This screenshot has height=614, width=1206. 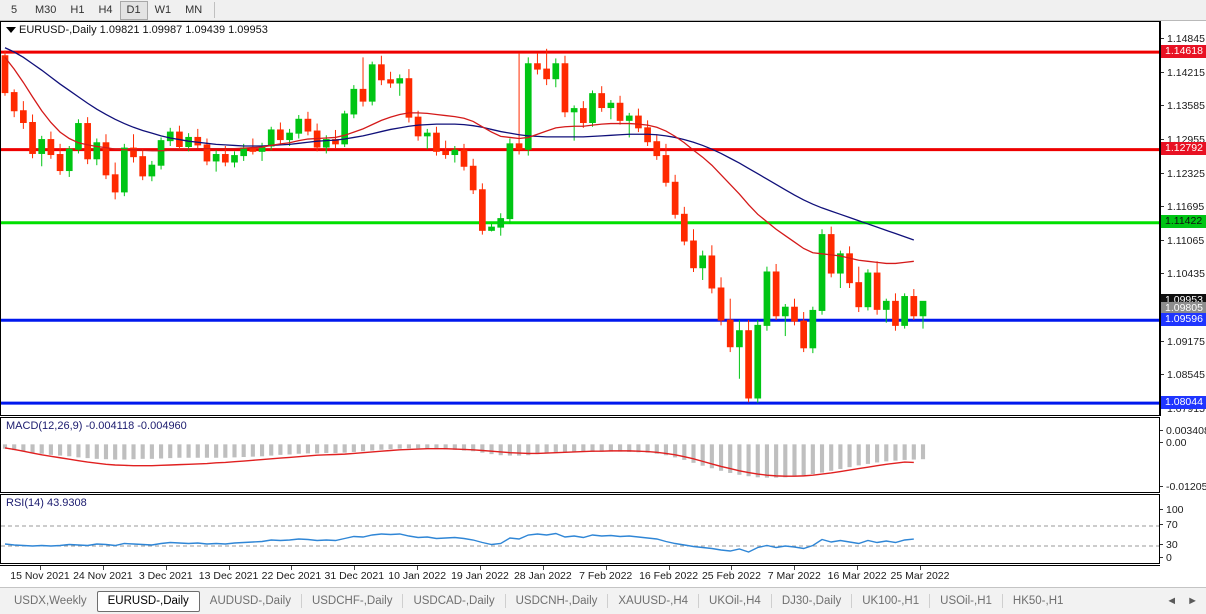 I want to click on timeframe-button-mn: MN, so click(x=194, y=10).